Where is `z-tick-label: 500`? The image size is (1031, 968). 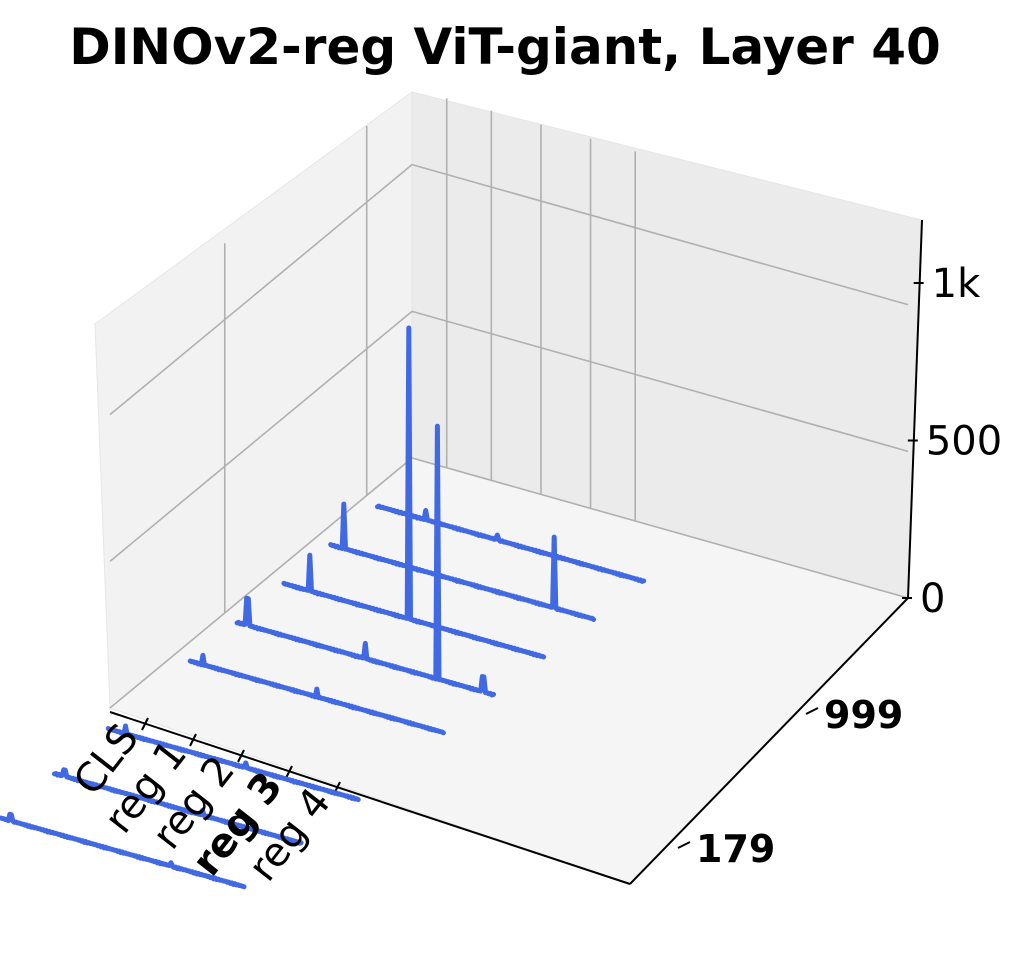 z-tick-label: 500 is located at coordinates (964, 442).